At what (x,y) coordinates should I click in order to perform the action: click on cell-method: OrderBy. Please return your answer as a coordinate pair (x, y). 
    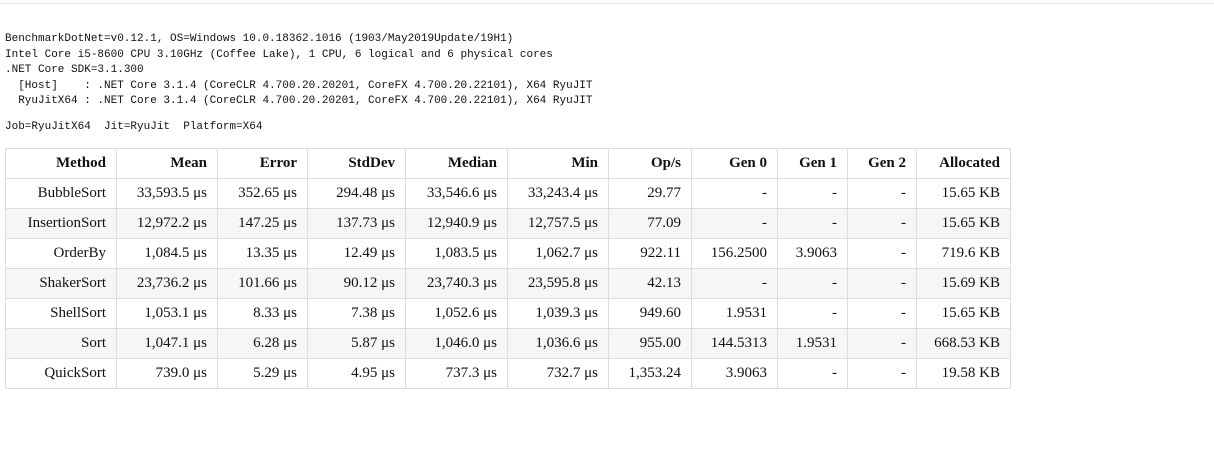
    Looking at the image, I should click on (61, 253).